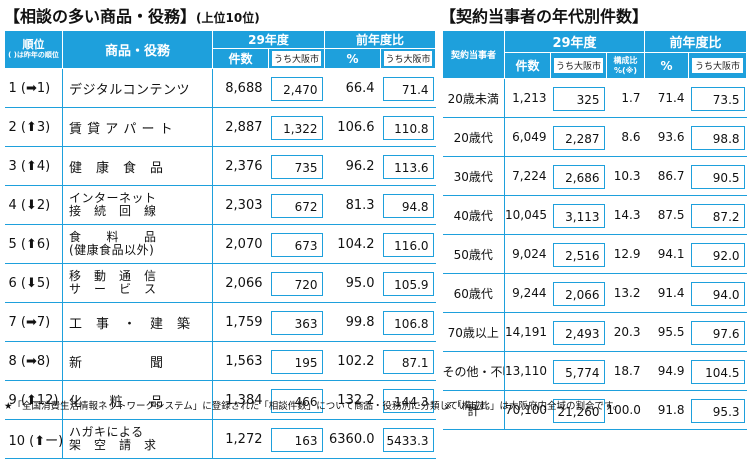 The width and height of the screenshot is (750, 459). Describe the element at coordinates (408, 244) in the screenshot. I see `pct-osaka-cell: 116.0` at that location.